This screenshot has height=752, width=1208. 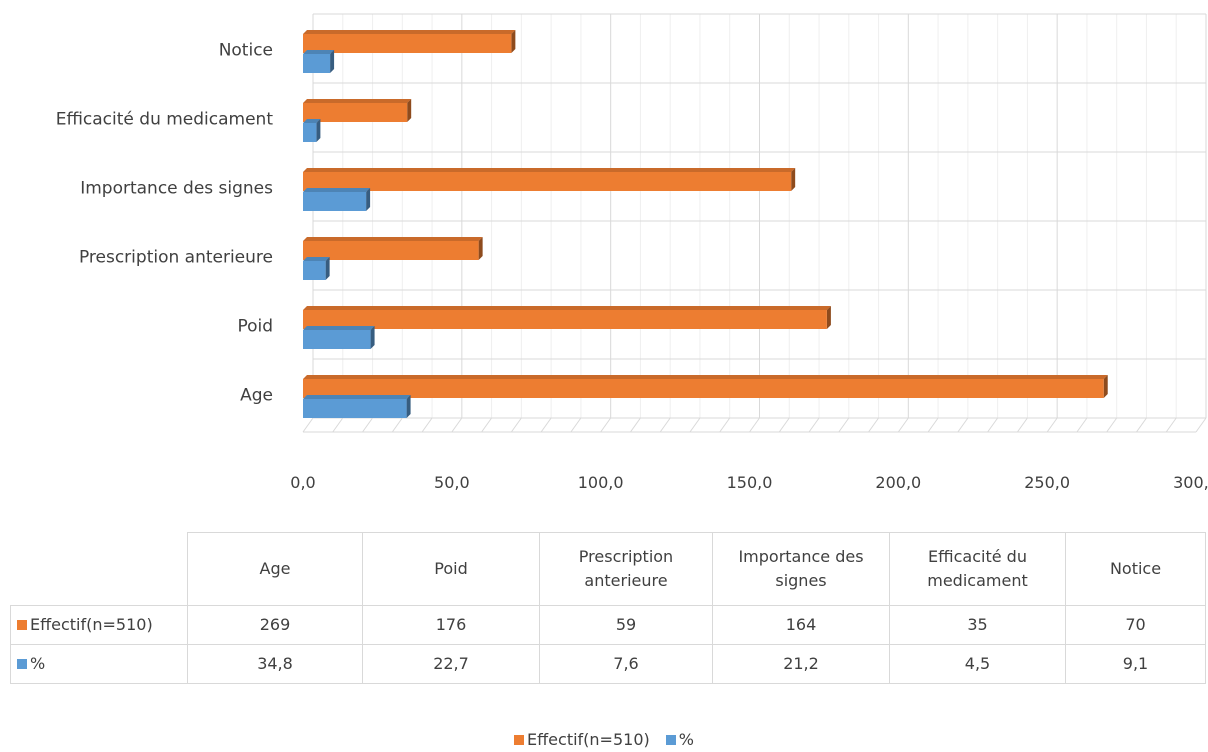 What do you see at coordinates (275, 664) in the screenshot?
I see `table-value-cell: 34,8` at bounding box center [275, 664].